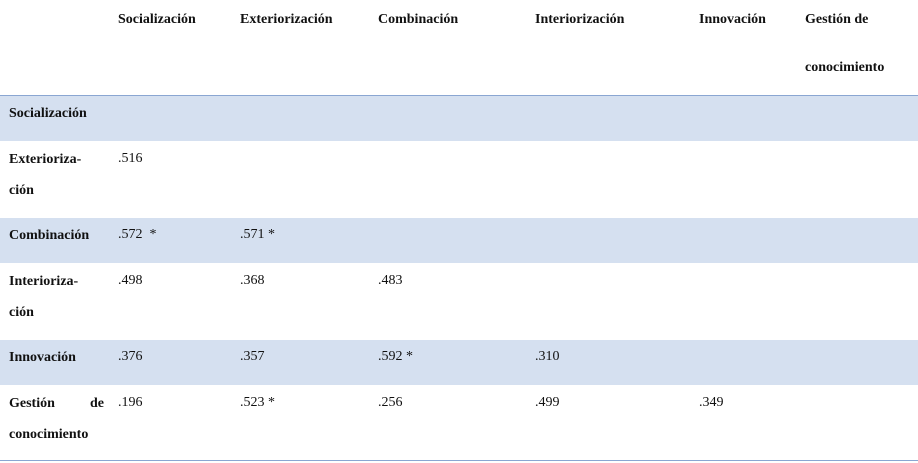  Describe the element at coordinates (845, 43) in the screenshot. I see `column-header: Gestión de conocimiento` at that location.